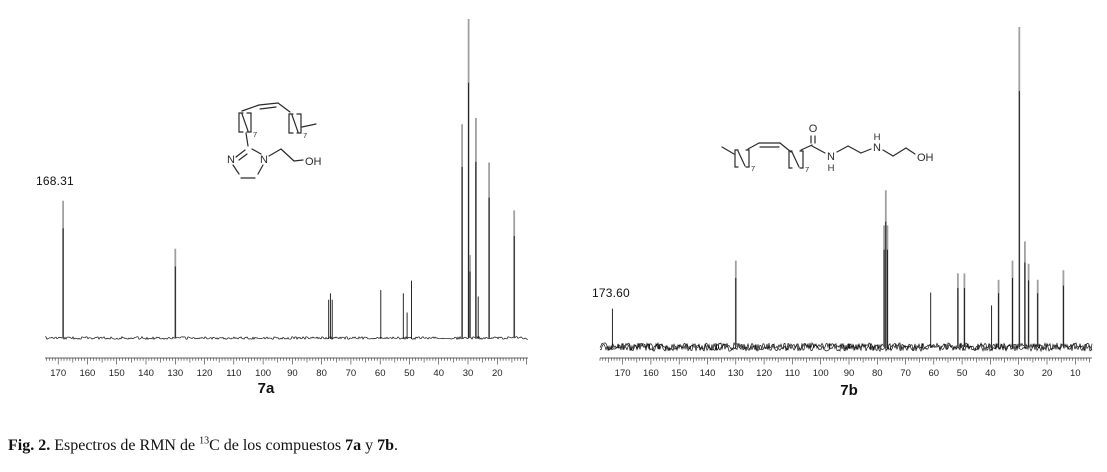 This screenshot has height=472, width=1107. Describe the element at coordinates (369, 445) in the screenshot. I see `caption-text: y` at that location.